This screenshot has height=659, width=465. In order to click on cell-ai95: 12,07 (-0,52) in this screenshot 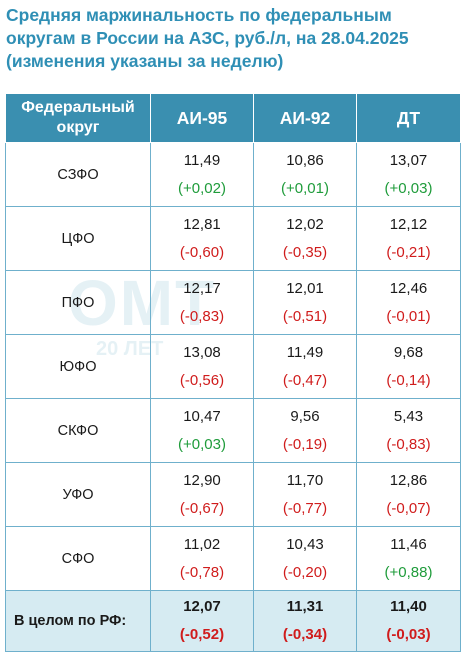, I will do `click(202, 621)`.